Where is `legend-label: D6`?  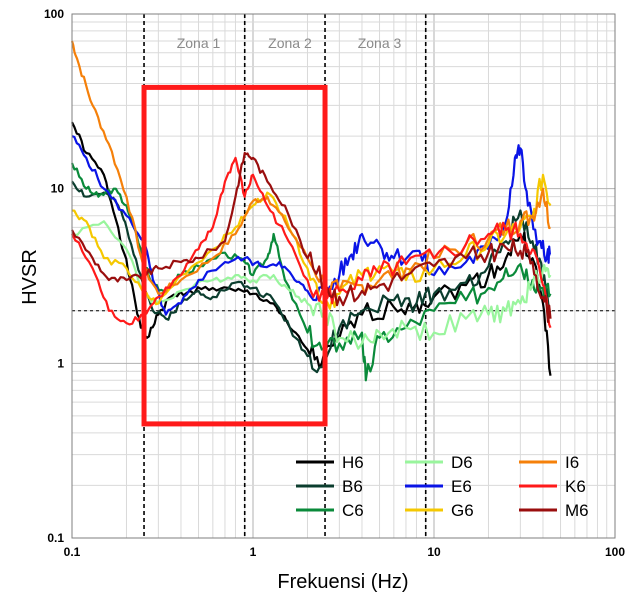 legend-label: D6 is located at coordinates (462, 462).